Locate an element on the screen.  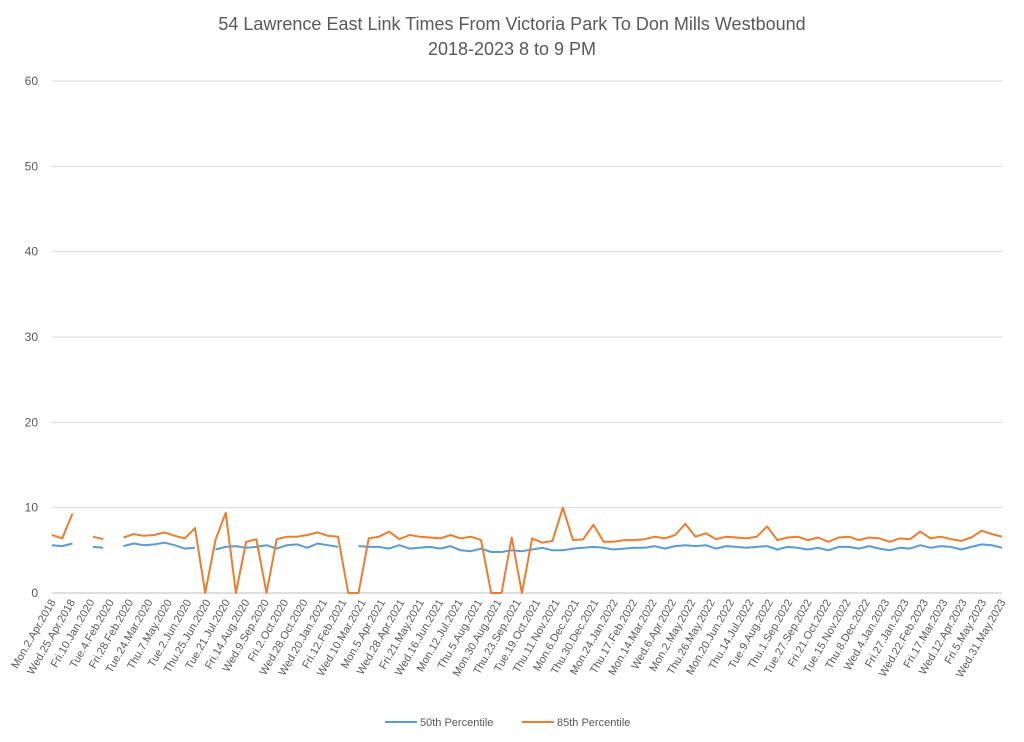
series-line-p85 is located at coordinates (527, 550).